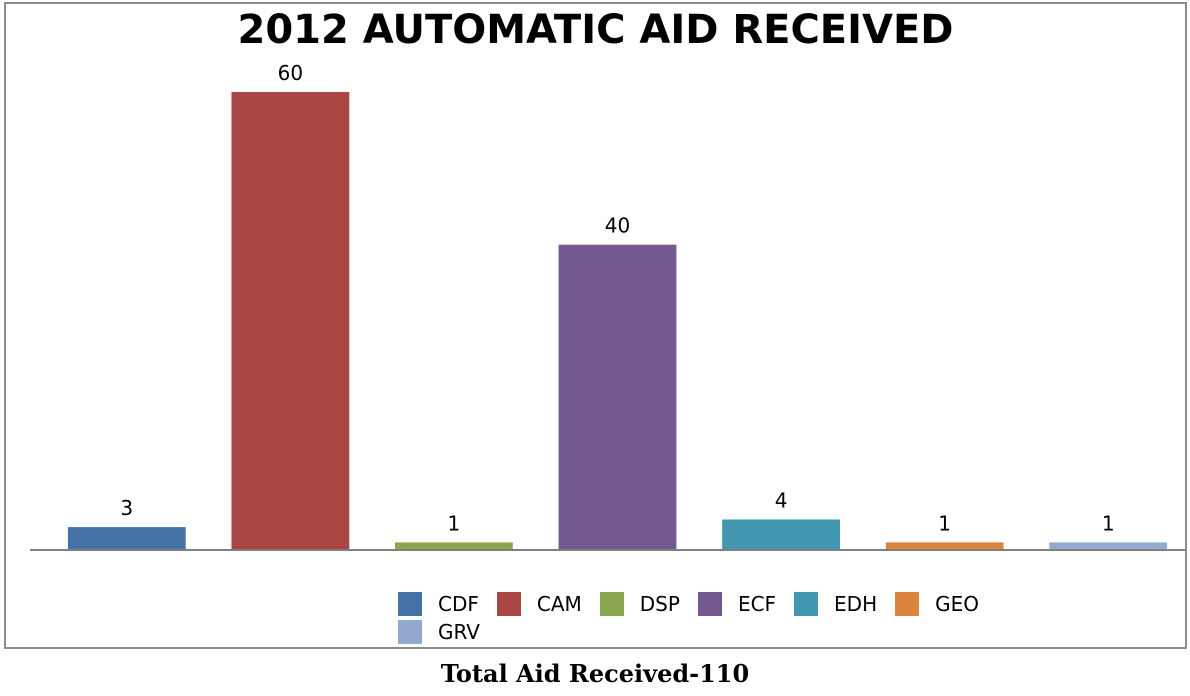 Image resolution: width=1190 pixels, height=696 pixels. What do you see at coordinates (659, 604) in the screenshot?
I see `legend-label-dsp: DSP` at bounding box center [659, 604].